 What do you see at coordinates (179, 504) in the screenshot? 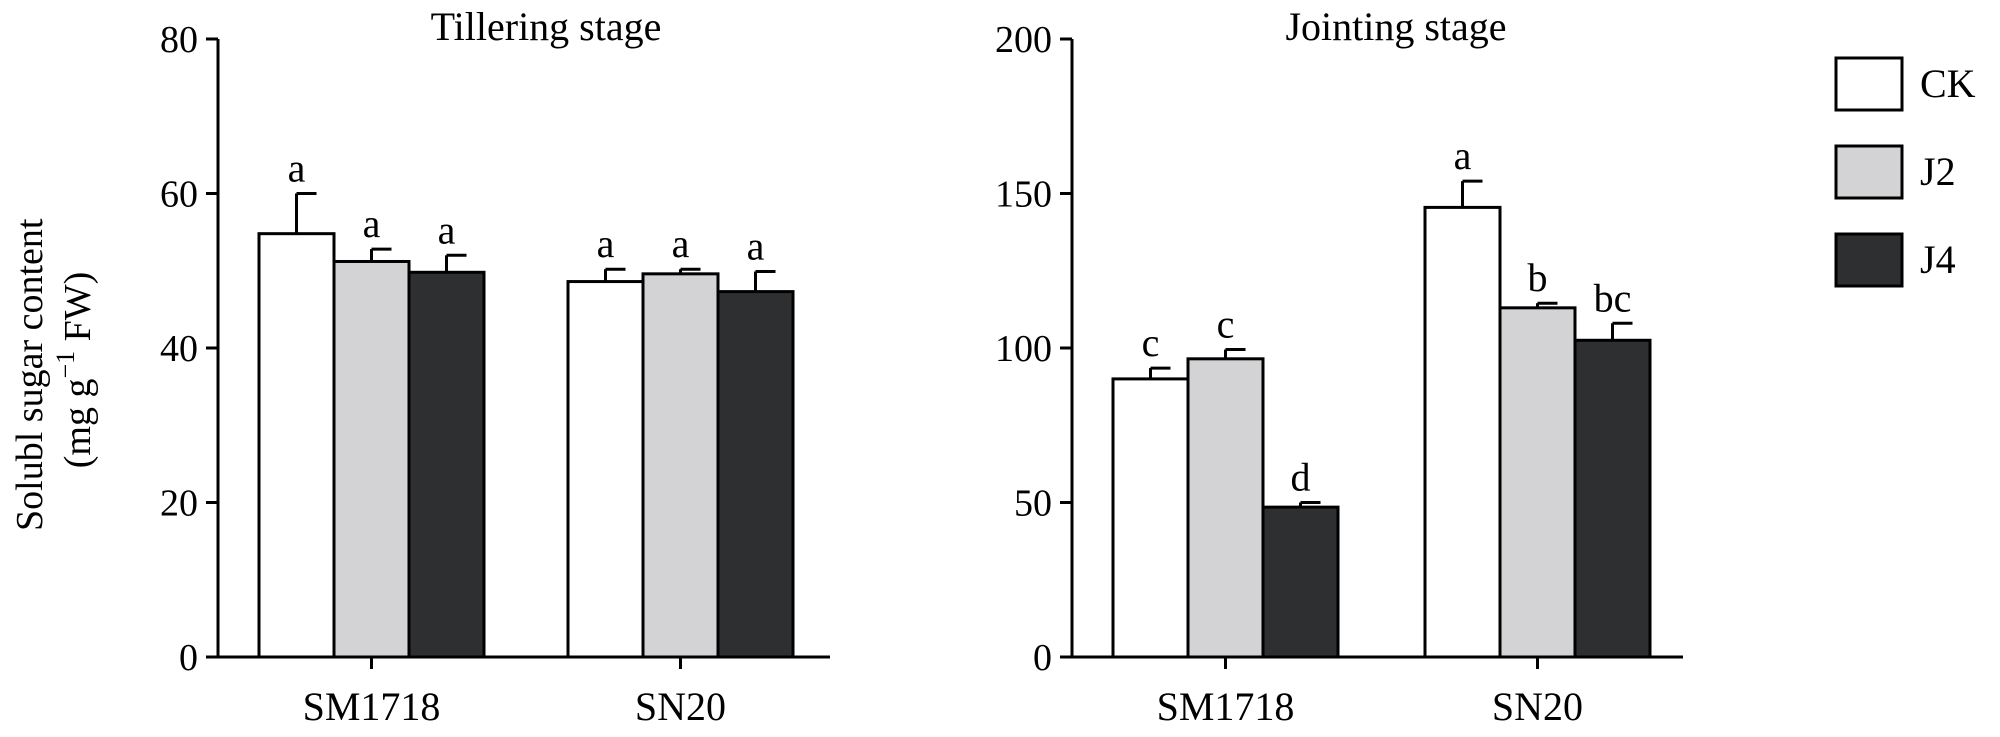
I see `y-tick-label: 20` at bounding box center [179, 504].